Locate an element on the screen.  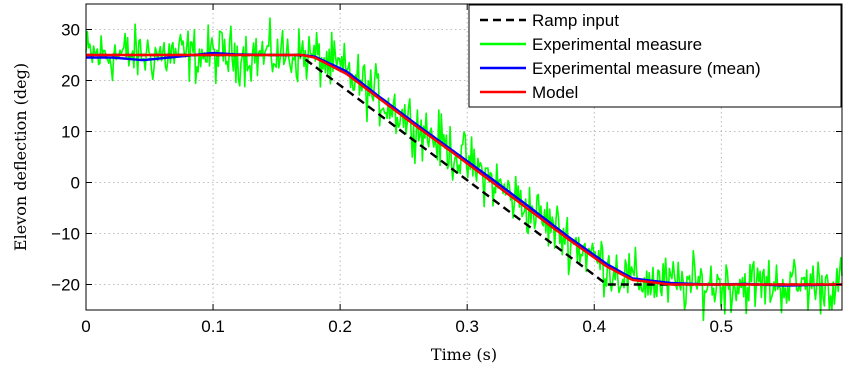
legend-label: Experimental measure is located at coordinates (617, 44).